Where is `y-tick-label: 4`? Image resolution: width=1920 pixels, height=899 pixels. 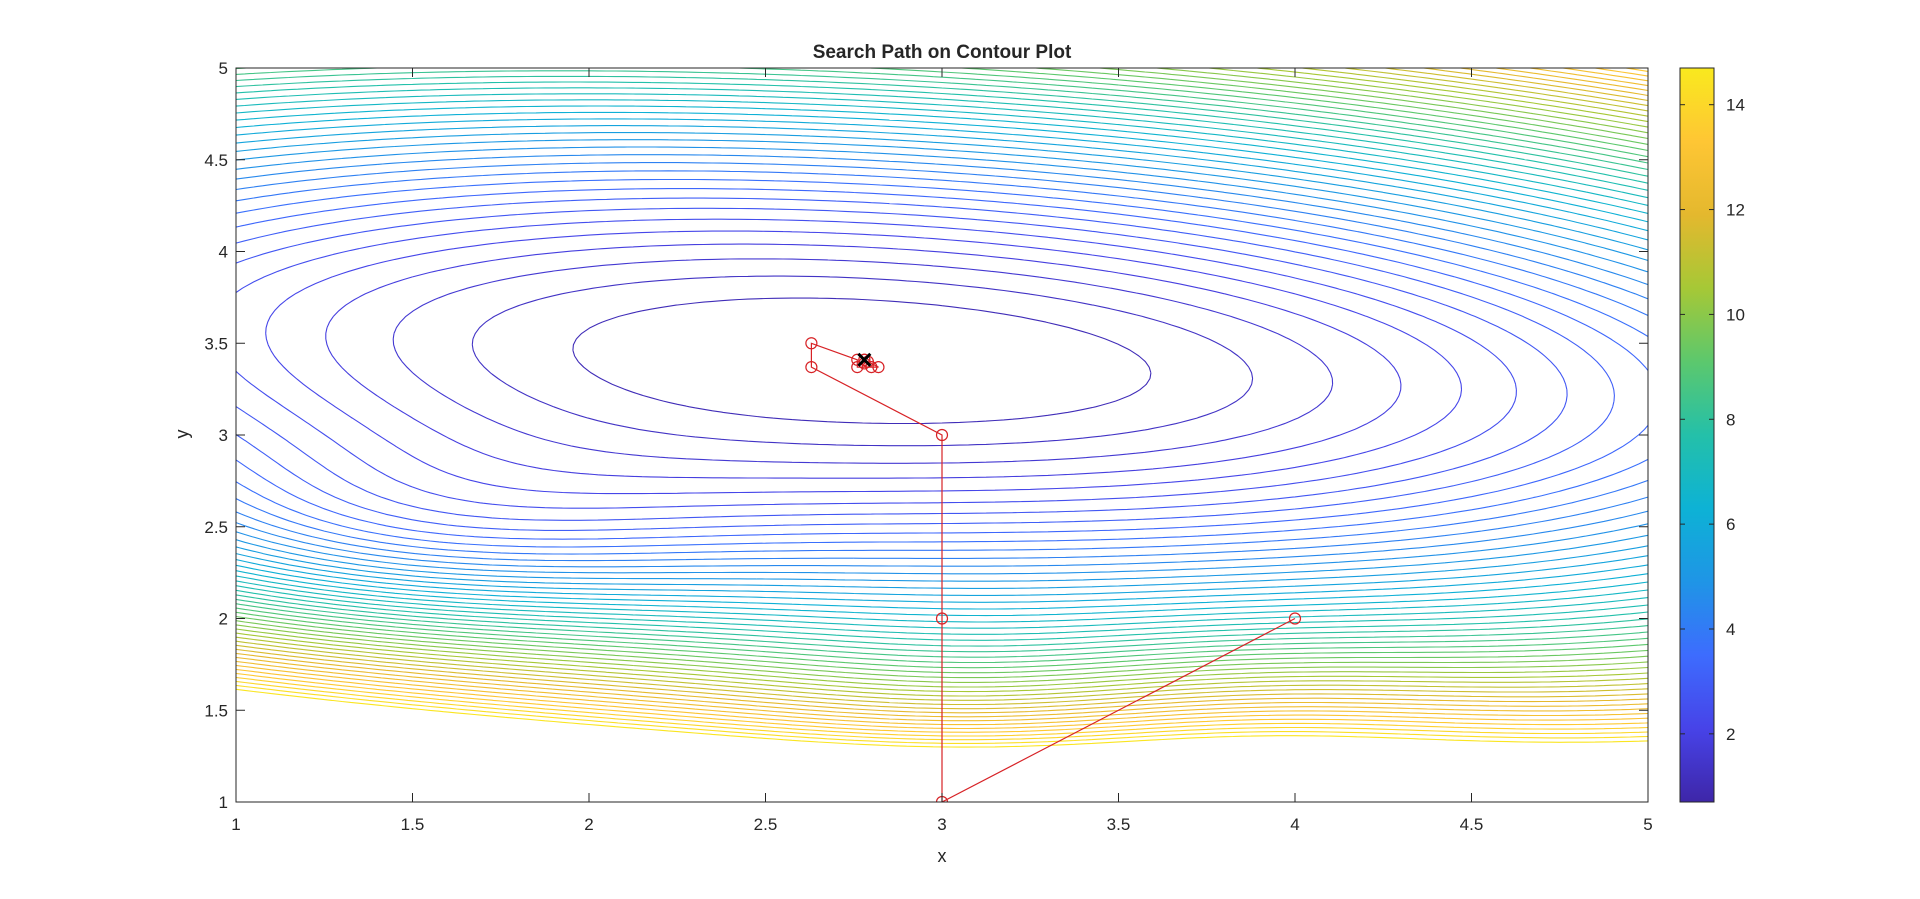
y-tick-label: 4 is located at coordinates (223, 252).